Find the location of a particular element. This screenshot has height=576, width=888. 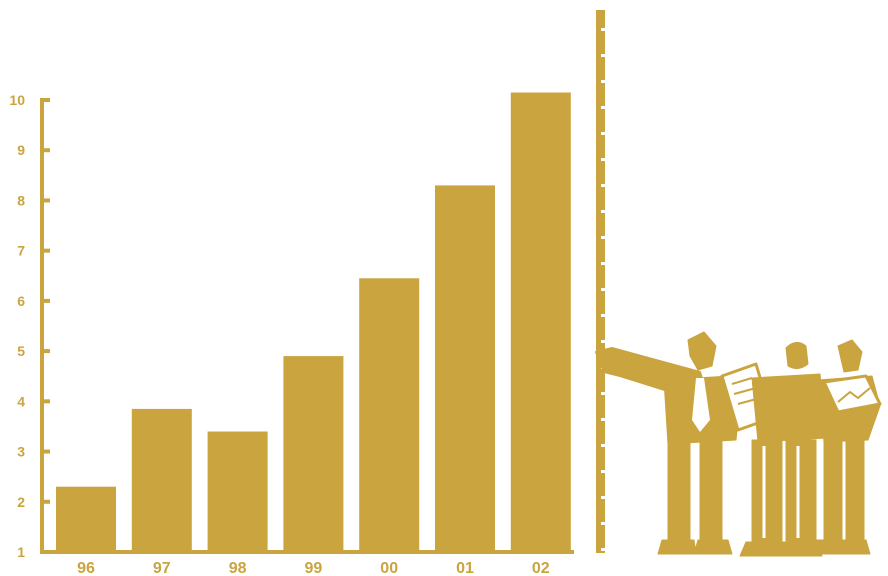

y-tick-label: 5 is located at coordinates (21, 351).